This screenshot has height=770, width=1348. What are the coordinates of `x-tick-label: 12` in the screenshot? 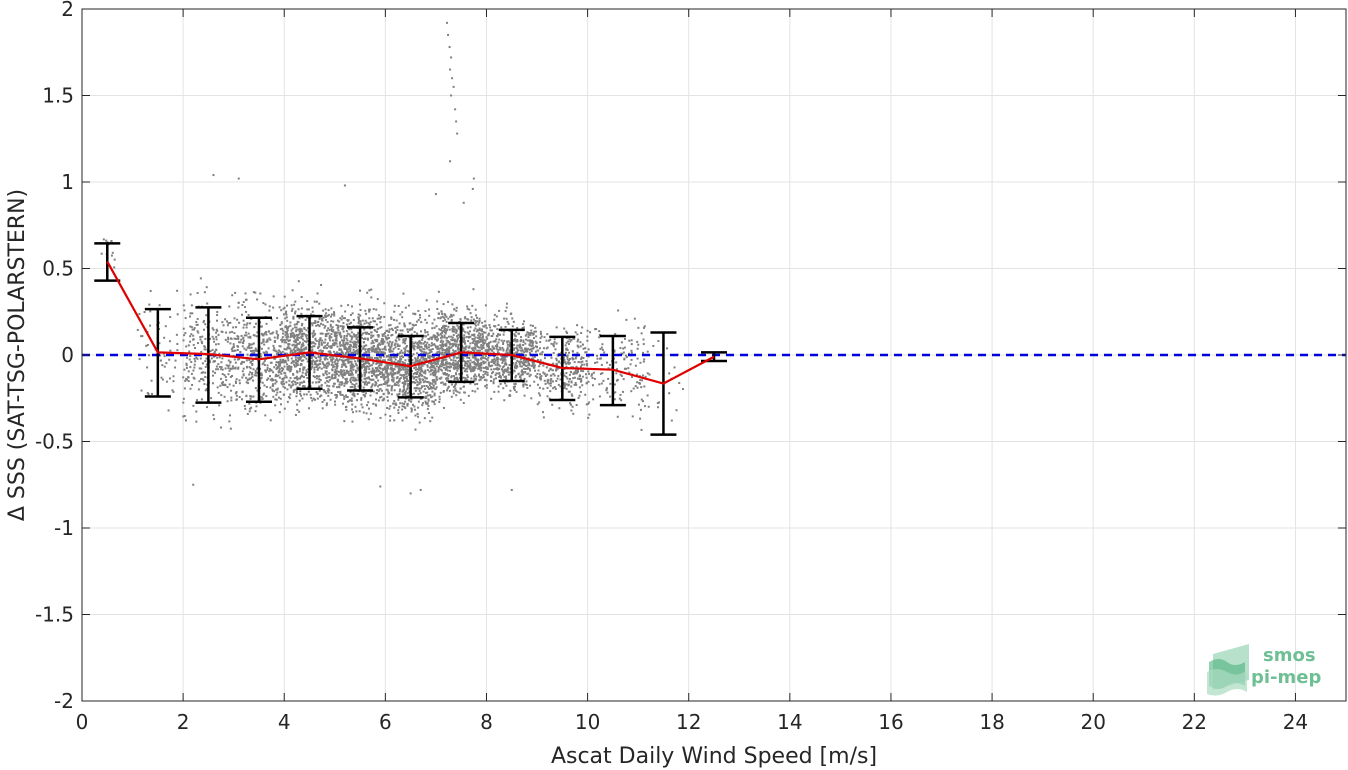 It's located at (688, 722).